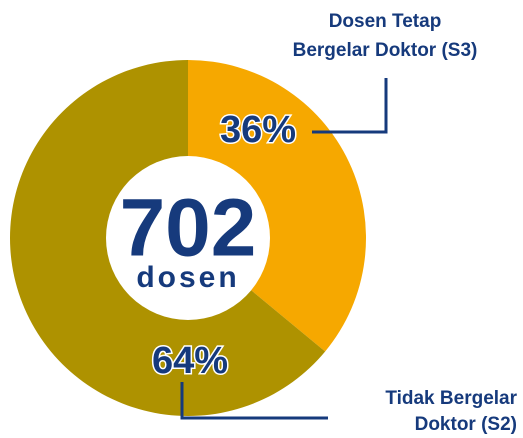  Describe the element at coordinates (466, 424) in the screenshot. I see `category-label: Doktor (S2)` at that location.